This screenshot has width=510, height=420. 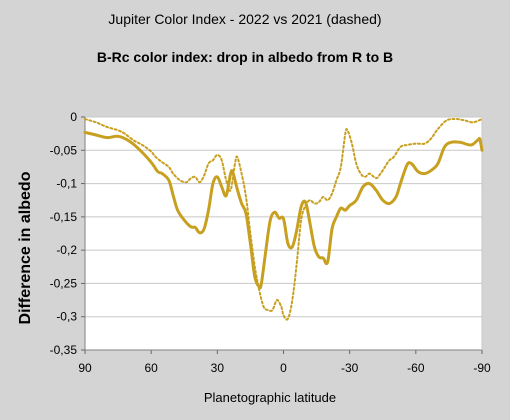 I want to click on y-tick-label: -0,25, so click(x=64, y=283).